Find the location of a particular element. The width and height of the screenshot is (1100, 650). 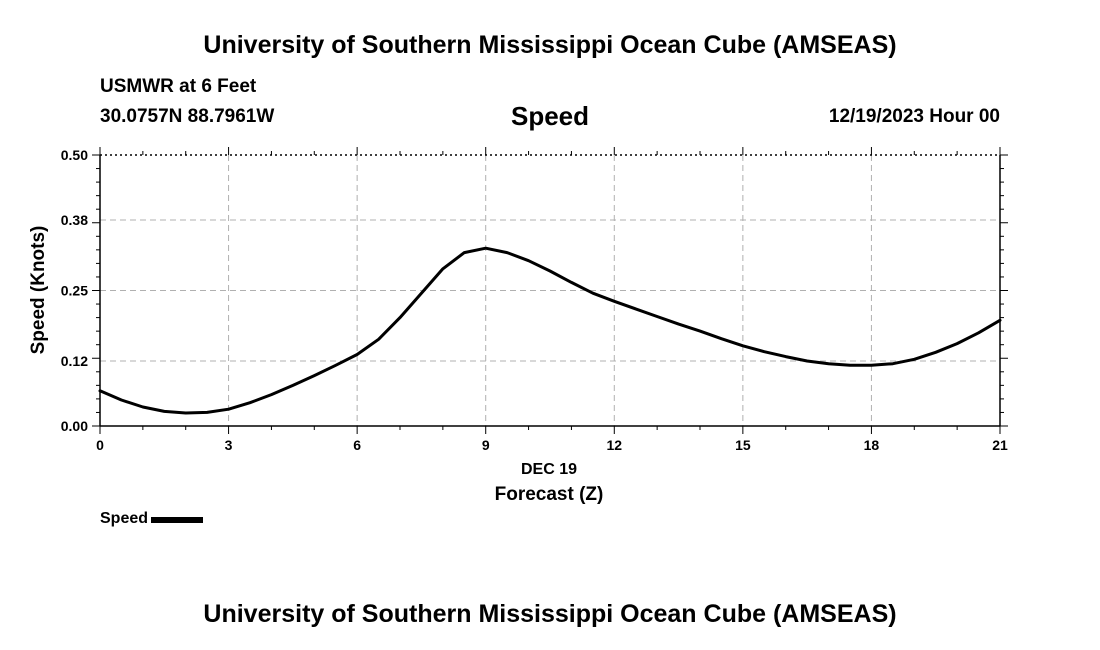

x-tick-label: 0 is located at coordinates (100, 445).